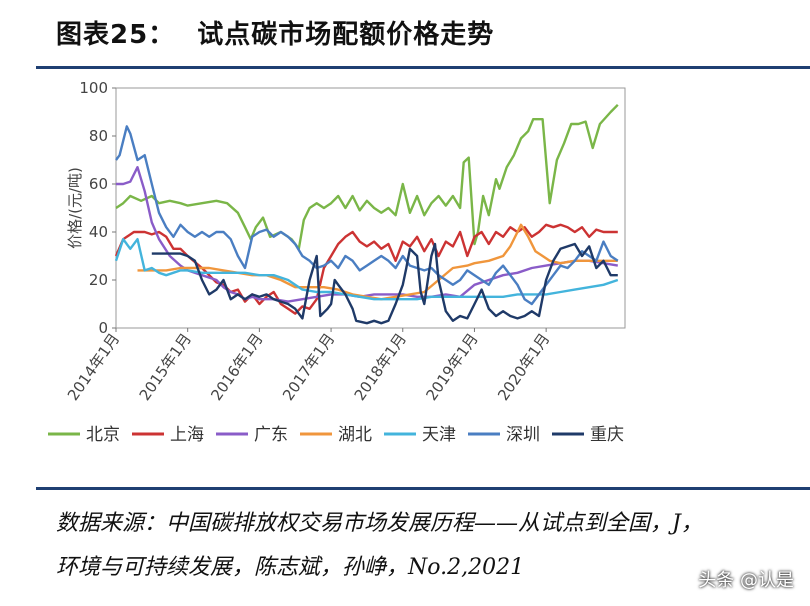  I want to click on top-divider, so click(423, 67).